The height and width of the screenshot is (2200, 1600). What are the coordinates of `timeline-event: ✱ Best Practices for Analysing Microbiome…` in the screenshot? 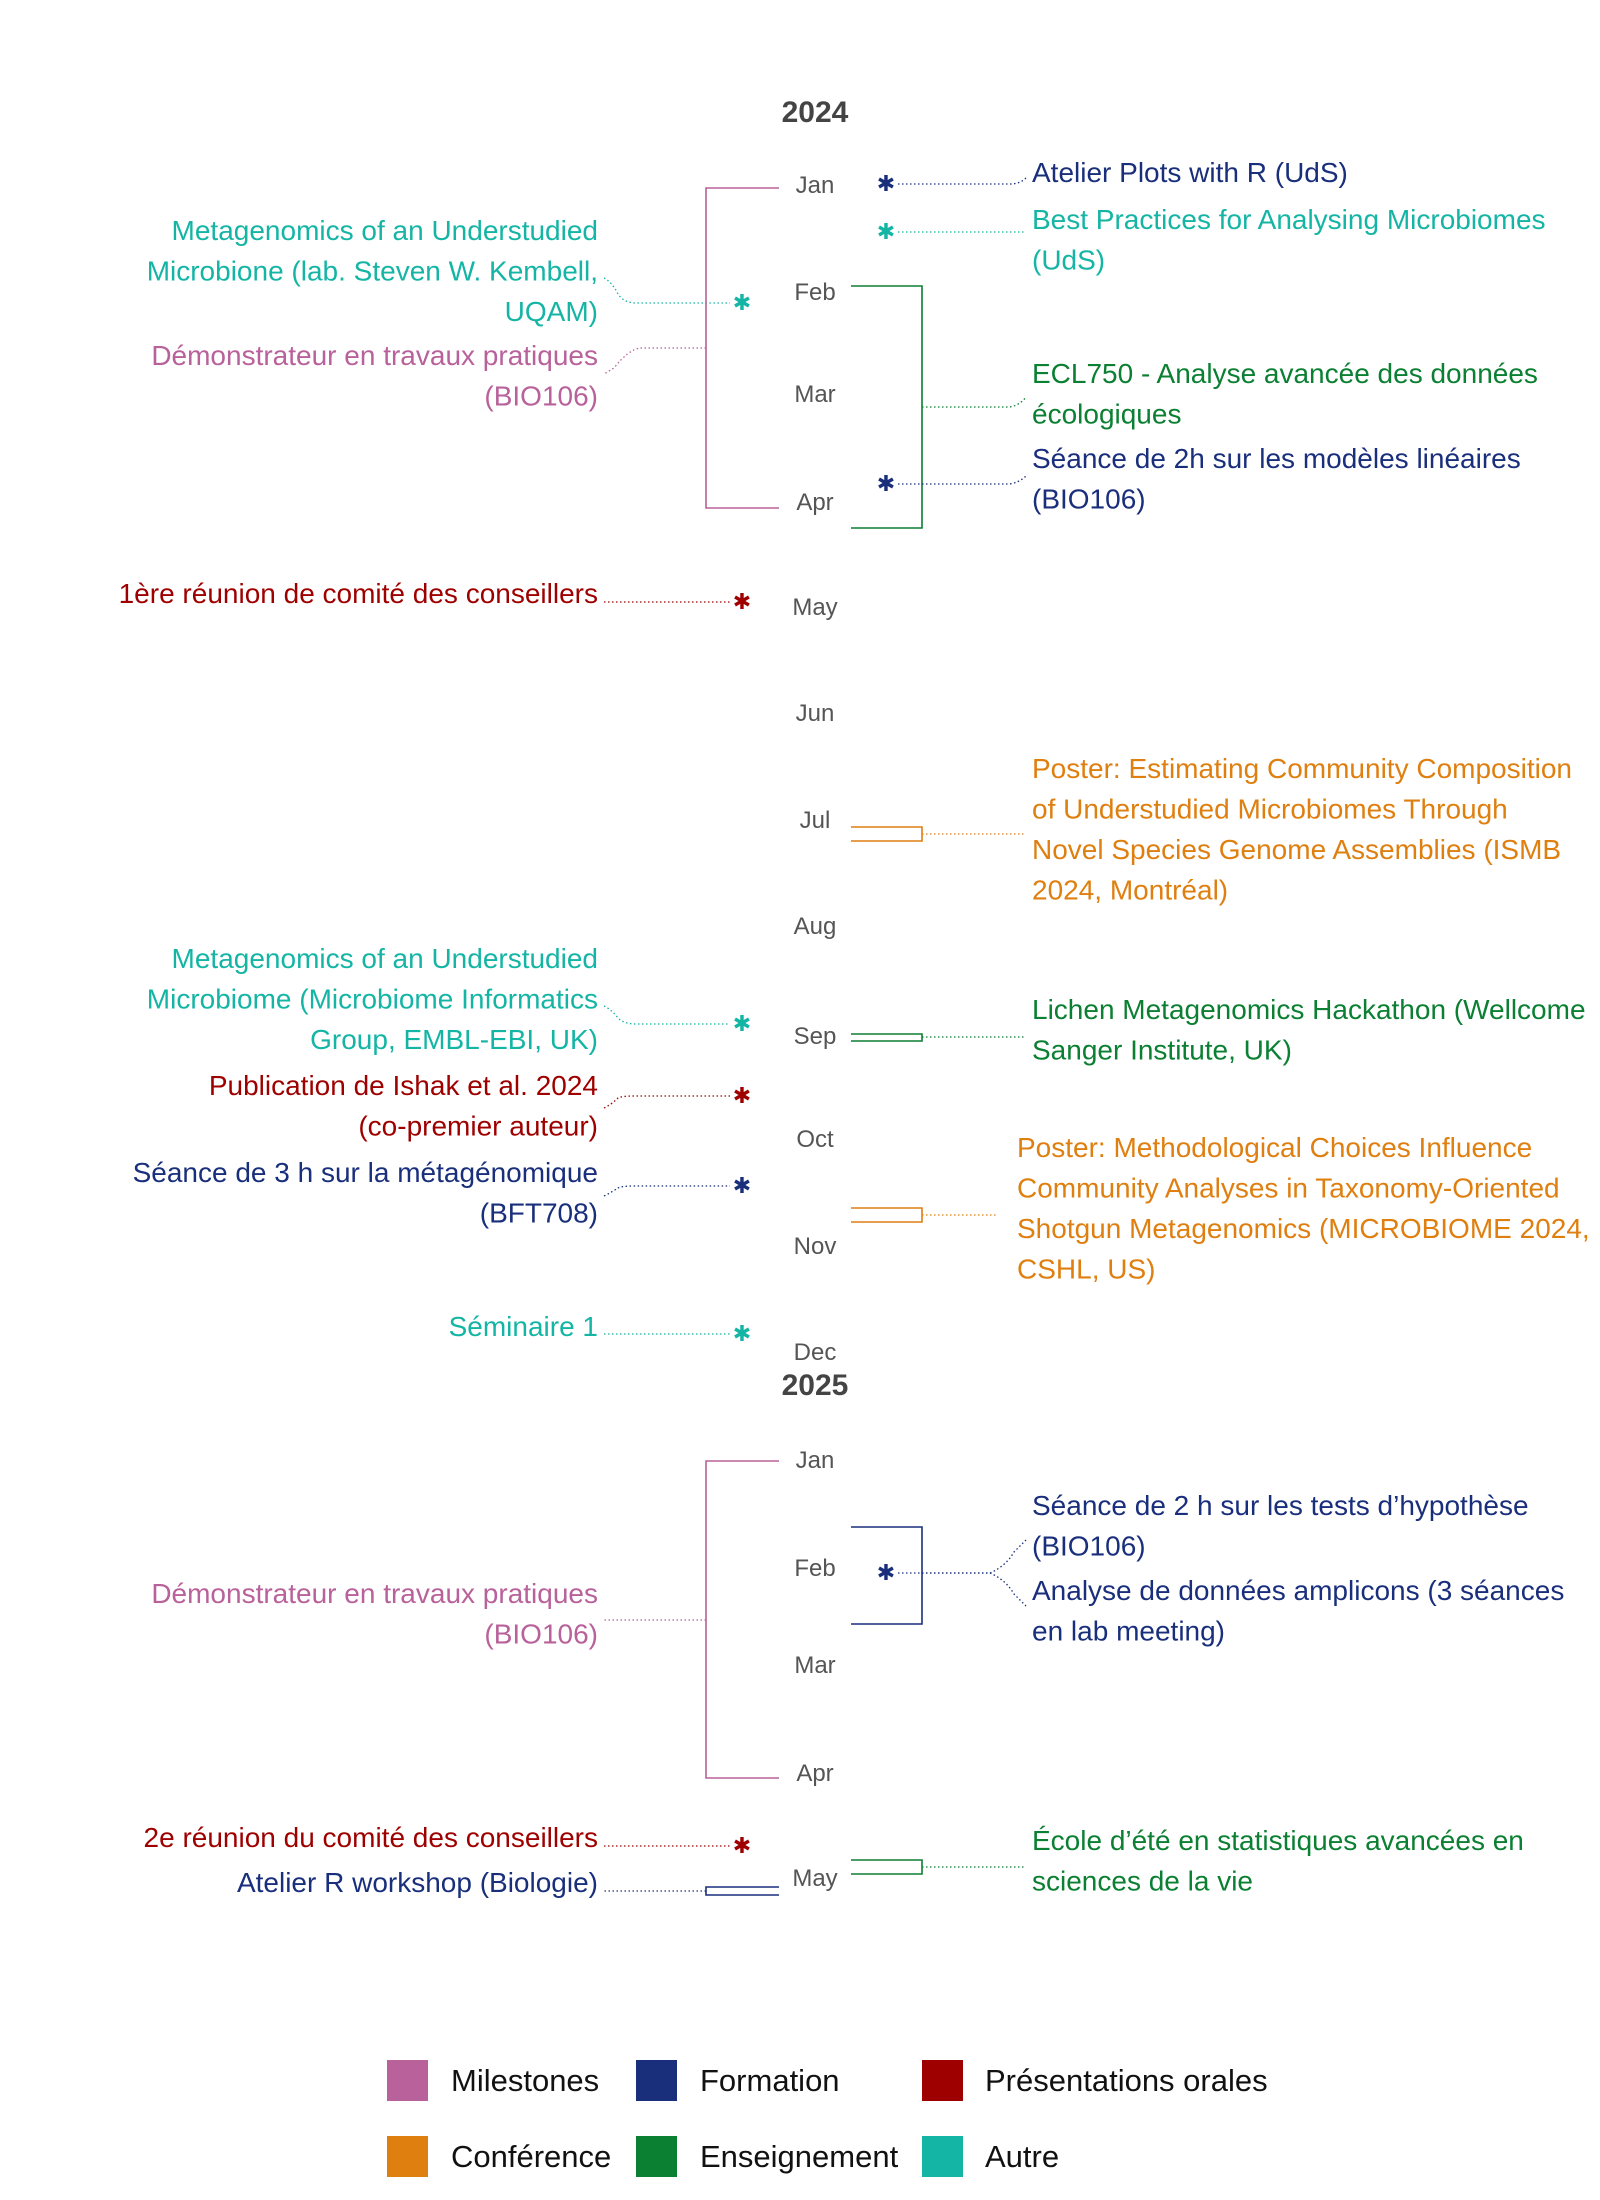 It's located at (1211, 240).